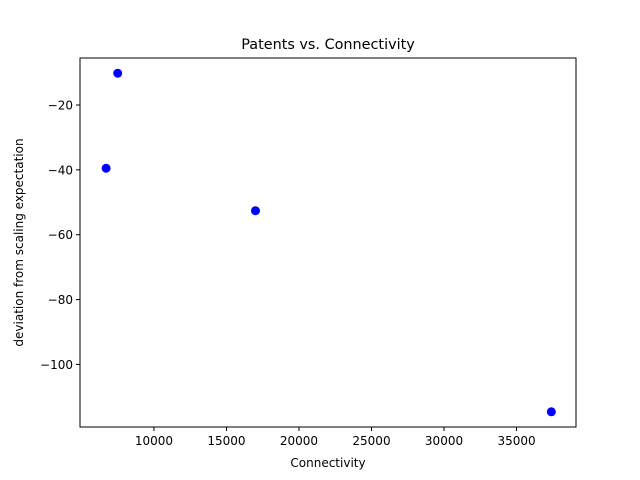 The height and width of the screenshot is (480, 640). Describe the element at coordinates (371, 441) in the screenshot. I see `x-tick-label: 25000` at that location.